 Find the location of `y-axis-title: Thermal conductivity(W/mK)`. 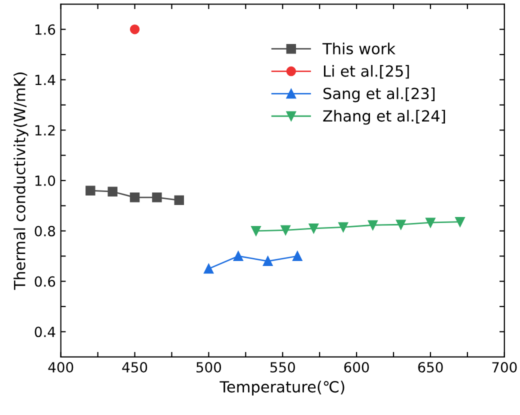

y-axis-title: Thermal conductivity(W/mK) is located at coordinates (21, 181).